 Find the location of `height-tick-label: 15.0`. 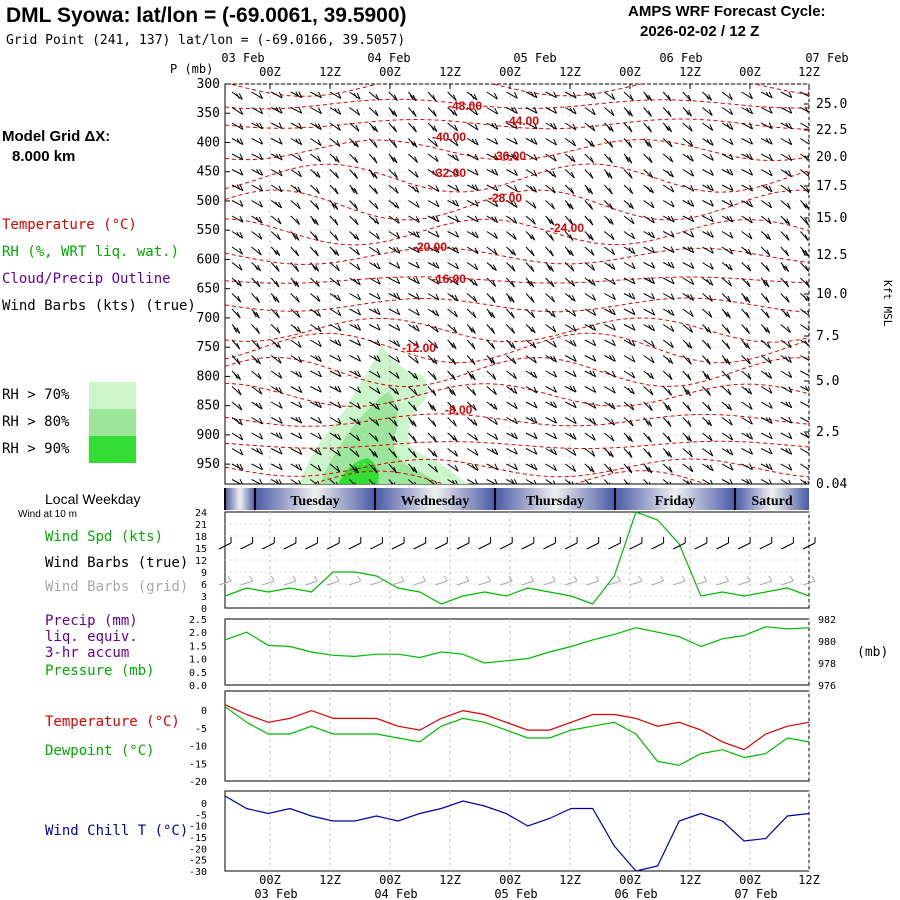

height-tick-label: 15.0 is located at coordinates (831, 218).